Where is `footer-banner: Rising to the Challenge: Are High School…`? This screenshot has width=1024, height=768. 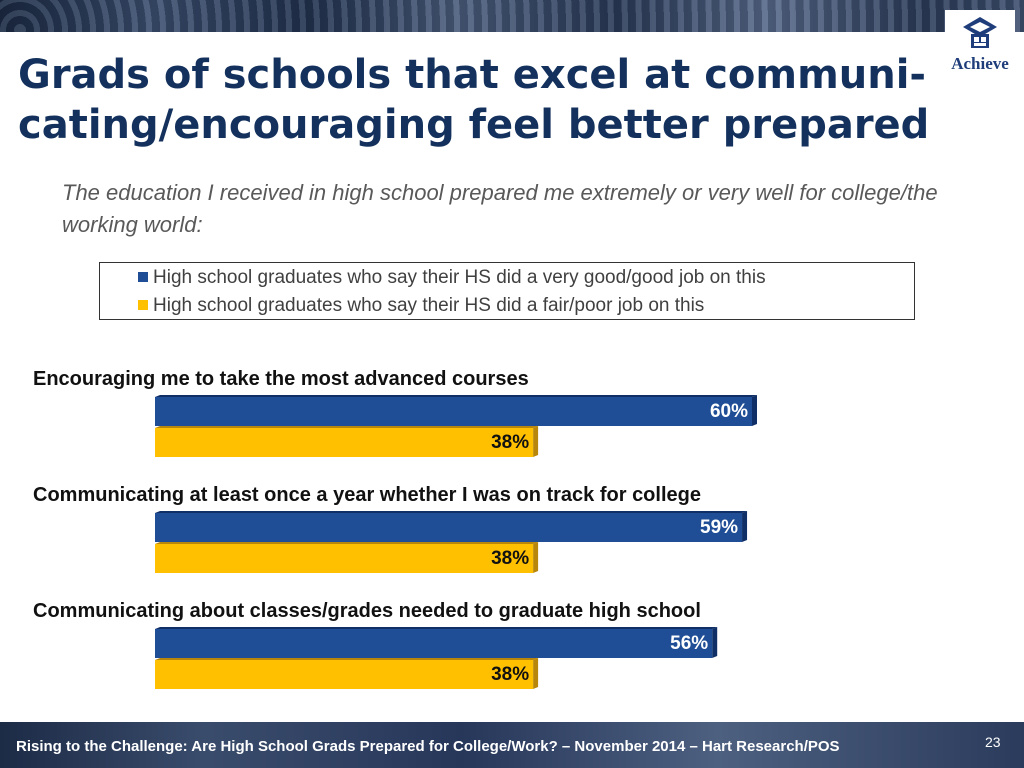
footer-banner: Rising to the Challenge: Are High School… is located at coordinates (512, 745).